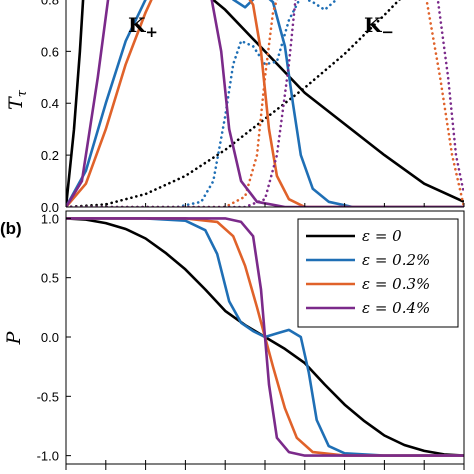 The height and width of the screenshot is (474, 474). I want to click on bottom-ytick-label-0: 1.0, so click(50, 218).